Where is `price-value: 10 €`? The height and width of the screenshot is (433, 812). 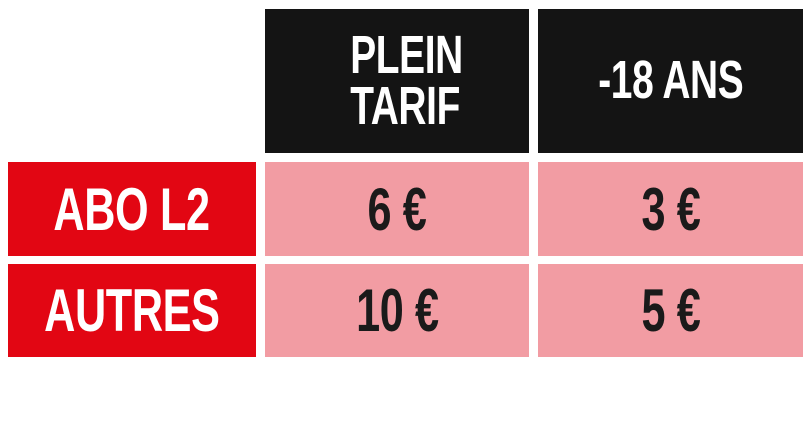
price-value: 10 € is located at coordinates (397, 310).